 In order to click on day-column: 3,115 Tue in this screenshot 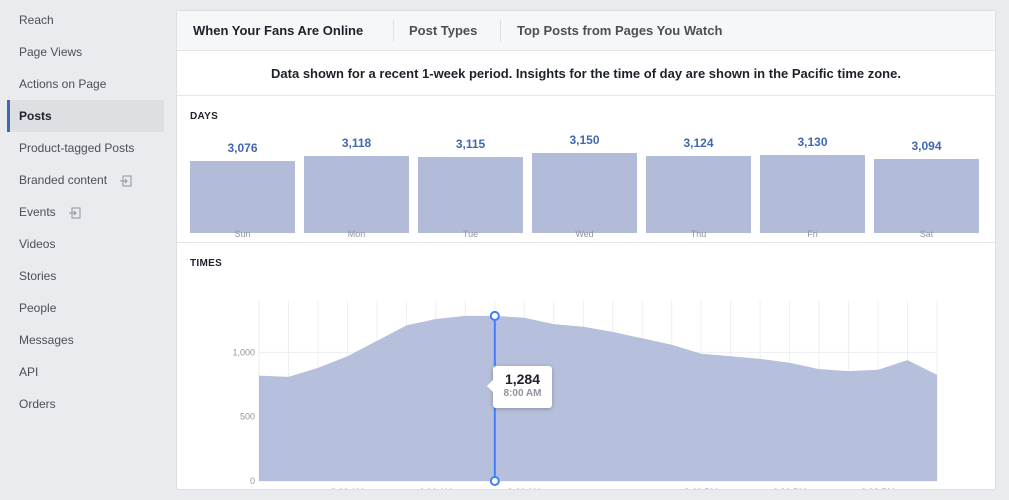, I will do `click(470, 169)`.